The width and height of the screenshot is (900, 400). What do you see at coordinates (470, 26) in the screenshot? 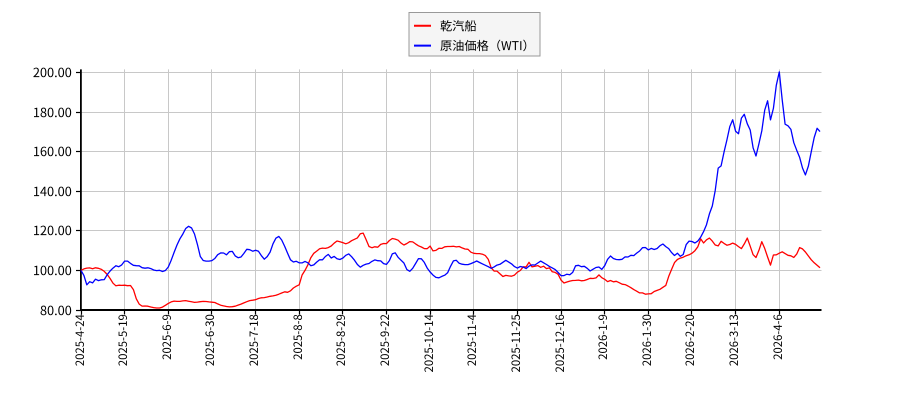
I see `glyph-船` at bounding box center [470, 26].